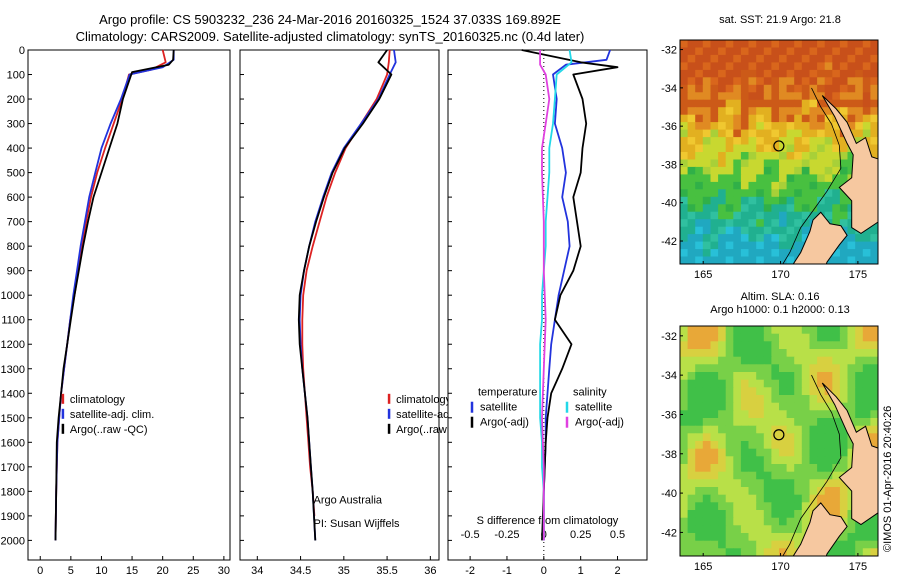 The image size is (900, 580). What do you see at coordinates (16, 223) in the screenshot?
I see `depth-tick-label: 700` at bounding box center [16, 223].